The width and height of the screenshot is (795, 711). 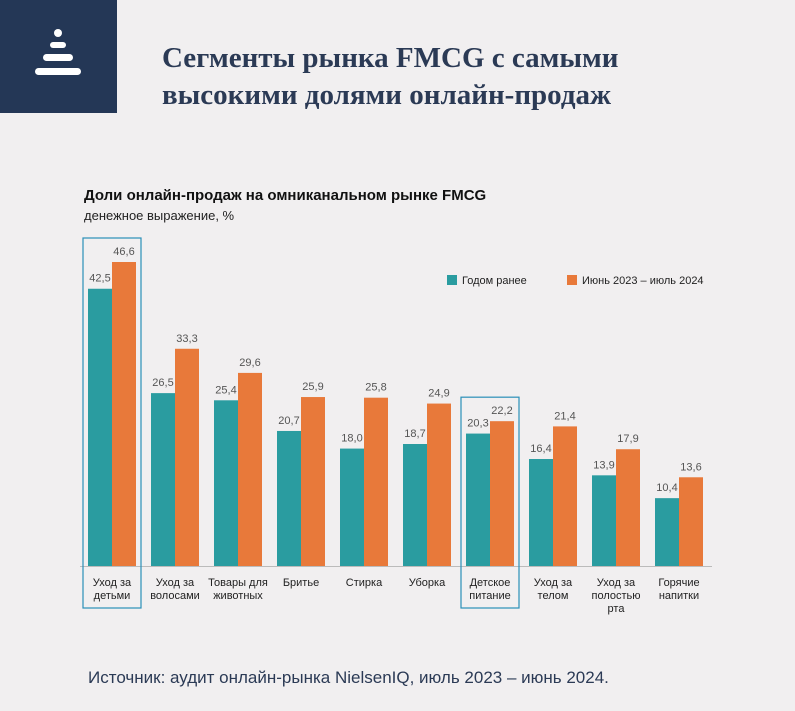 I want to click on x-tick-label: Горячие напитки, so click(x=679, y=589).